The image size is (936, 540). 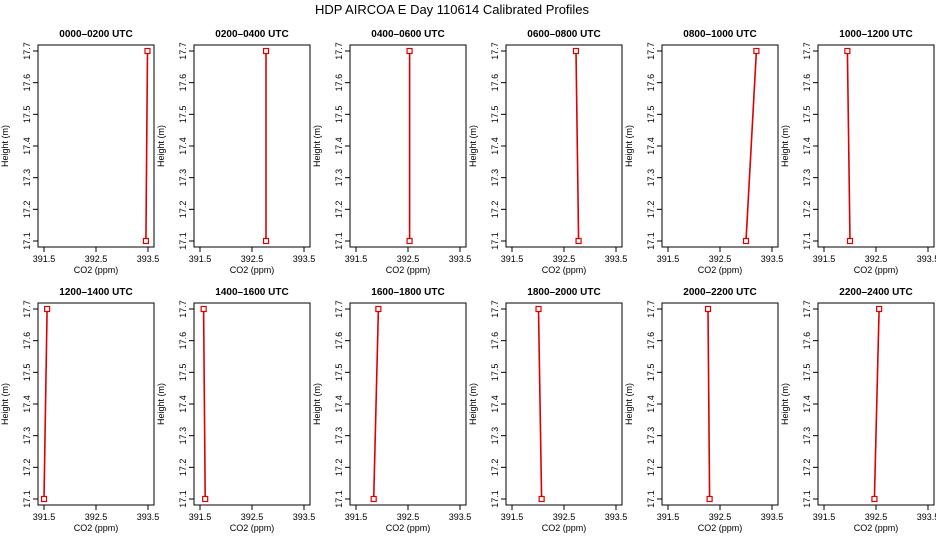 What do you see at coordinates (95, 292) in the screenshot?
I see `panel-title: 1200–1400 UTC` at bounding box center [95, 292].